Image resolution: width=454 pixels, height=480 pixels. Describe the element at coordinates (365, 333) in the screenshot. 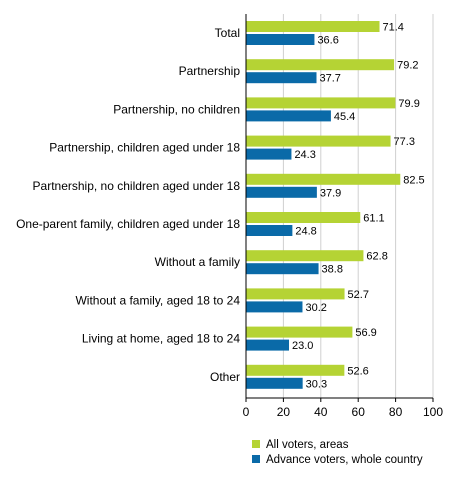

I see `data-label: 56.9` at that location.